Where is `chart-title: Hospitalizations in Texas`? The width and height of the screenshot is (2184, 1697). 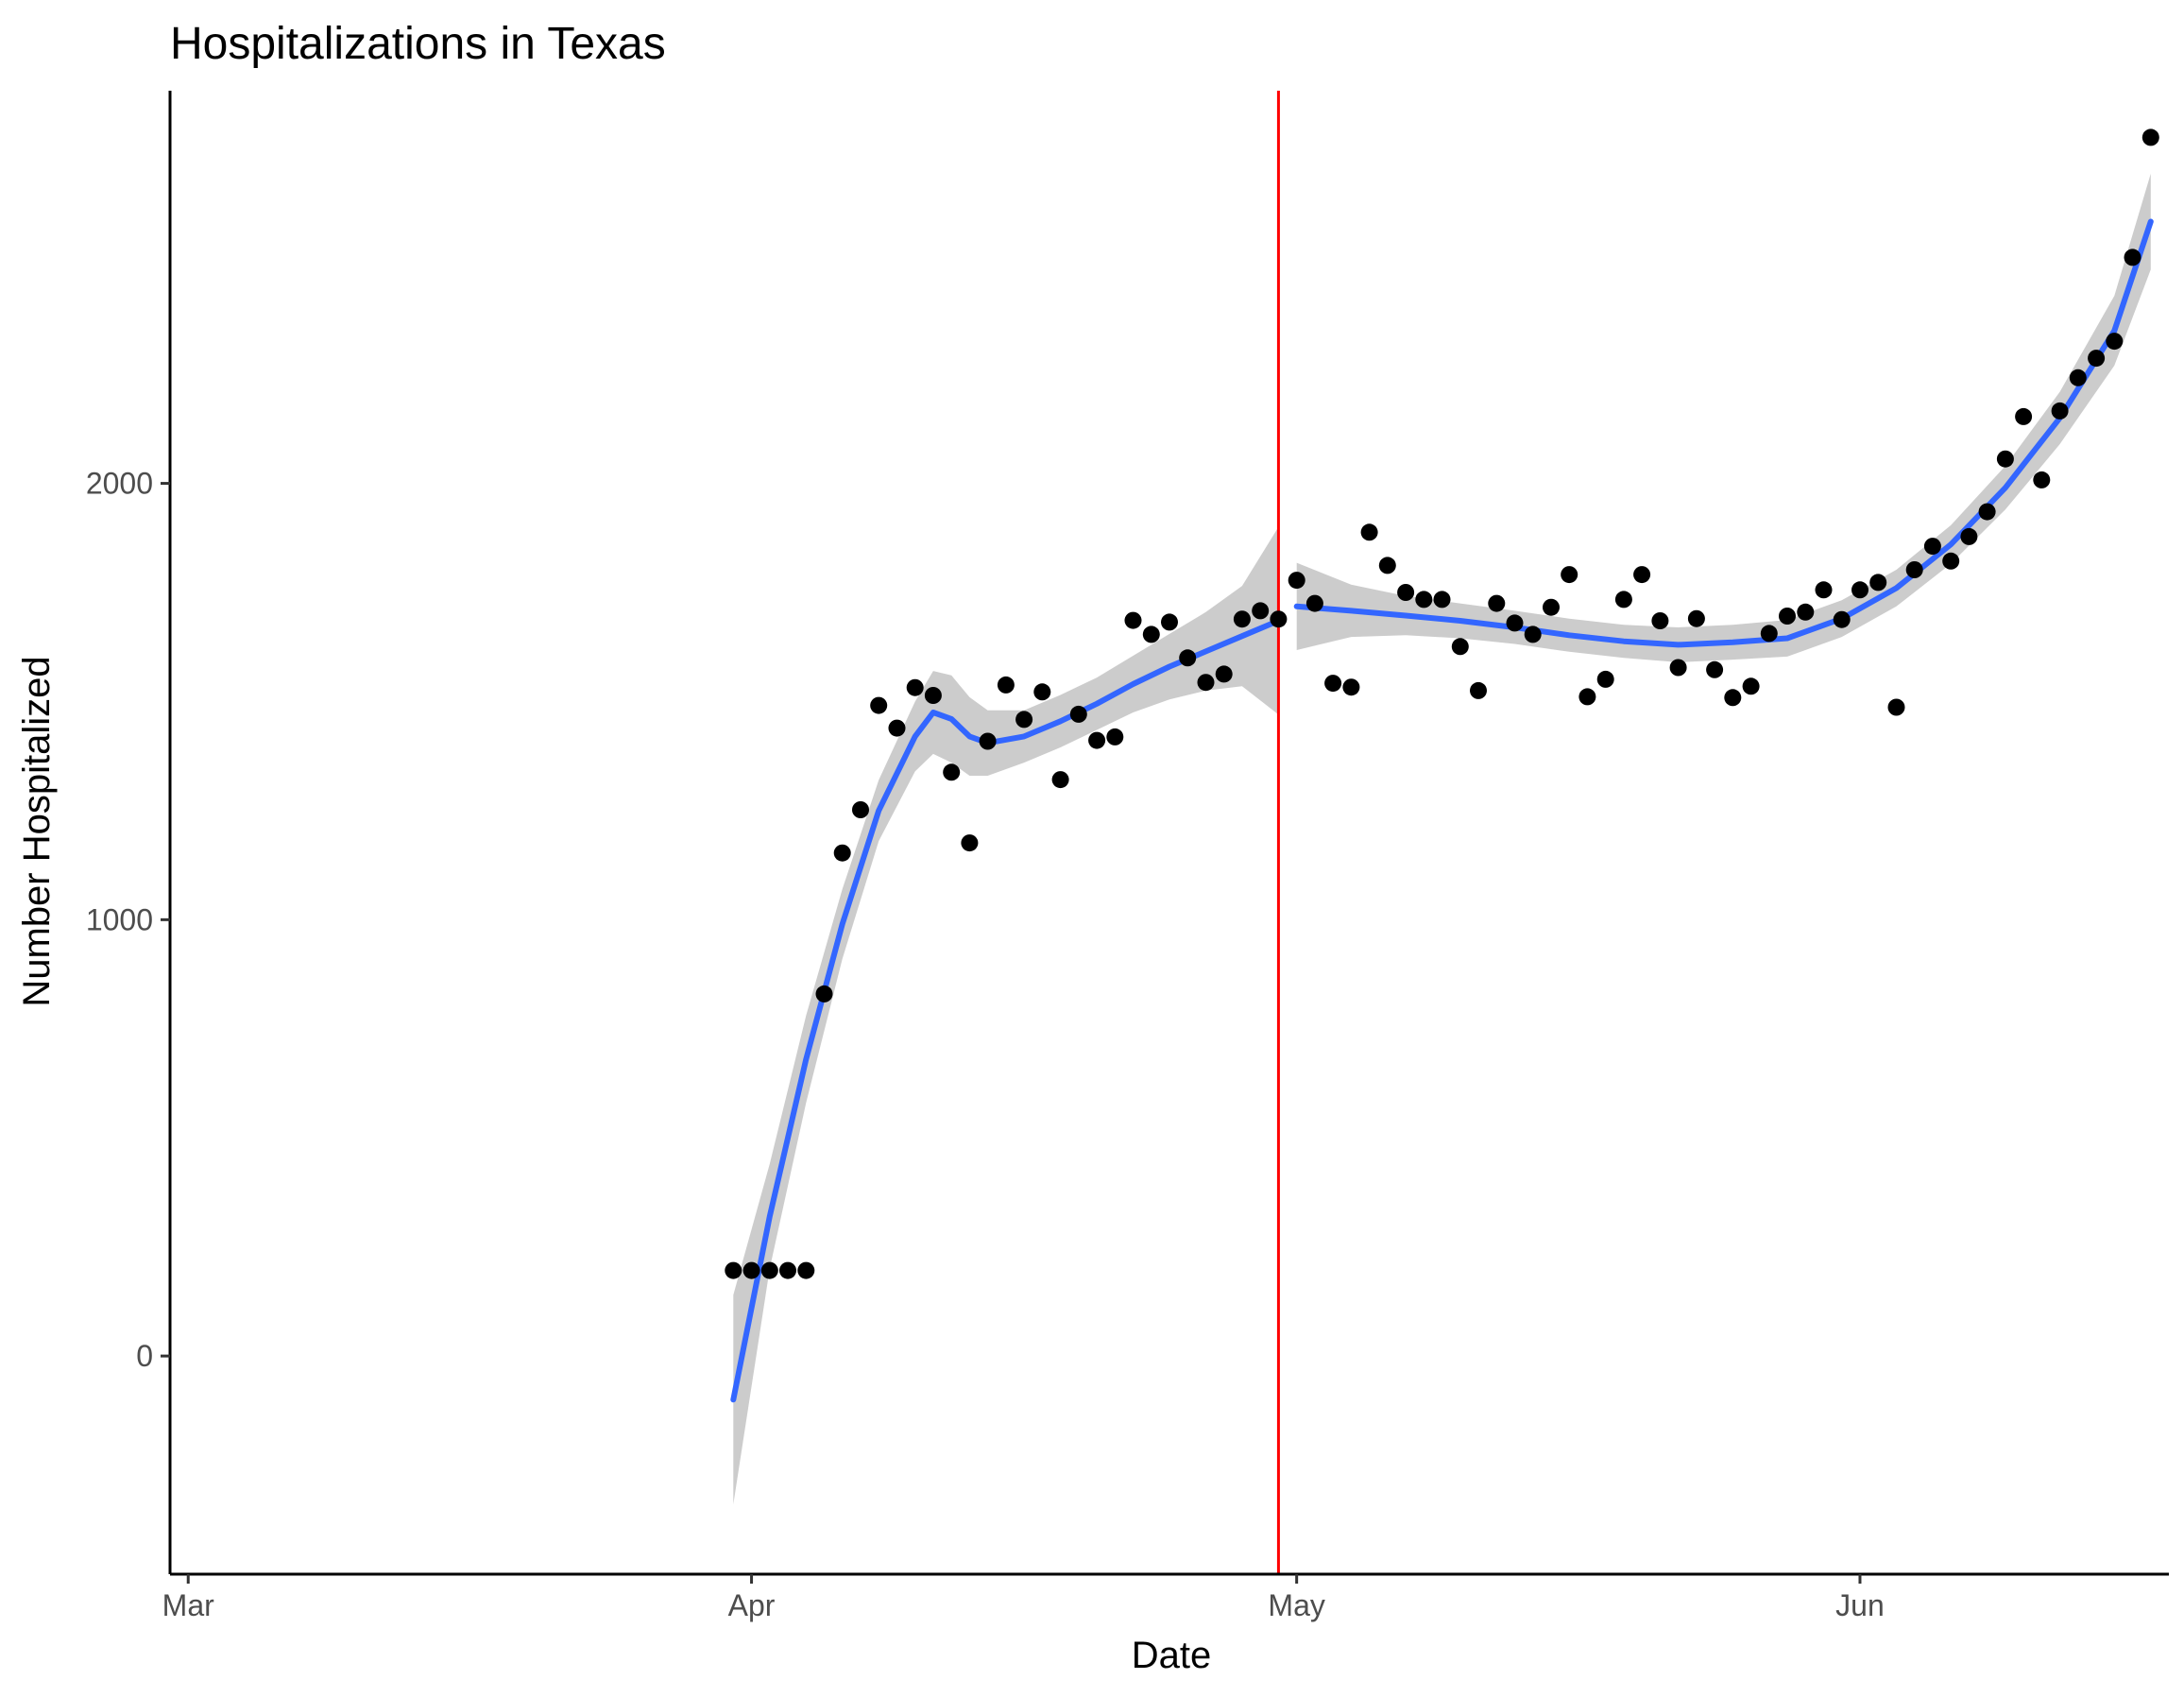 chart-title: Hospitalizations in Texas is located at coordinates (418, 44).